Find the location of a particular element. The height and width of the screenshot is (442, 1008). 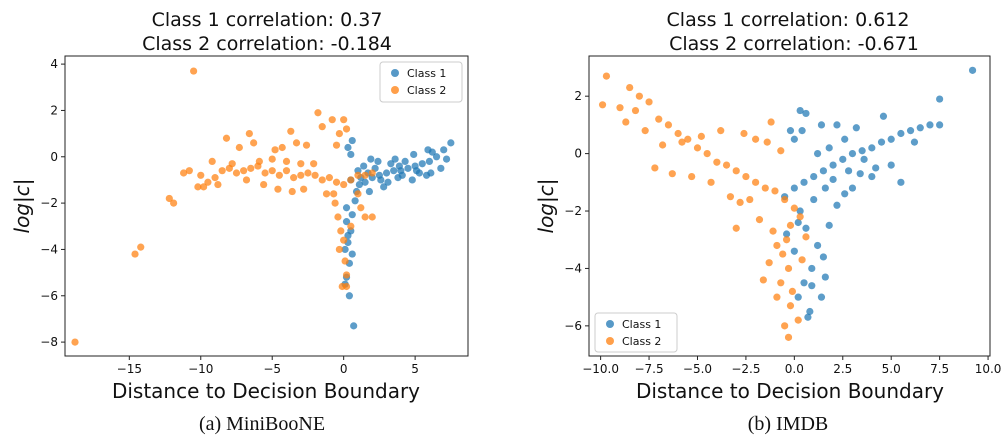

x-tick-label: −15 is located at coordinates (129, 369).